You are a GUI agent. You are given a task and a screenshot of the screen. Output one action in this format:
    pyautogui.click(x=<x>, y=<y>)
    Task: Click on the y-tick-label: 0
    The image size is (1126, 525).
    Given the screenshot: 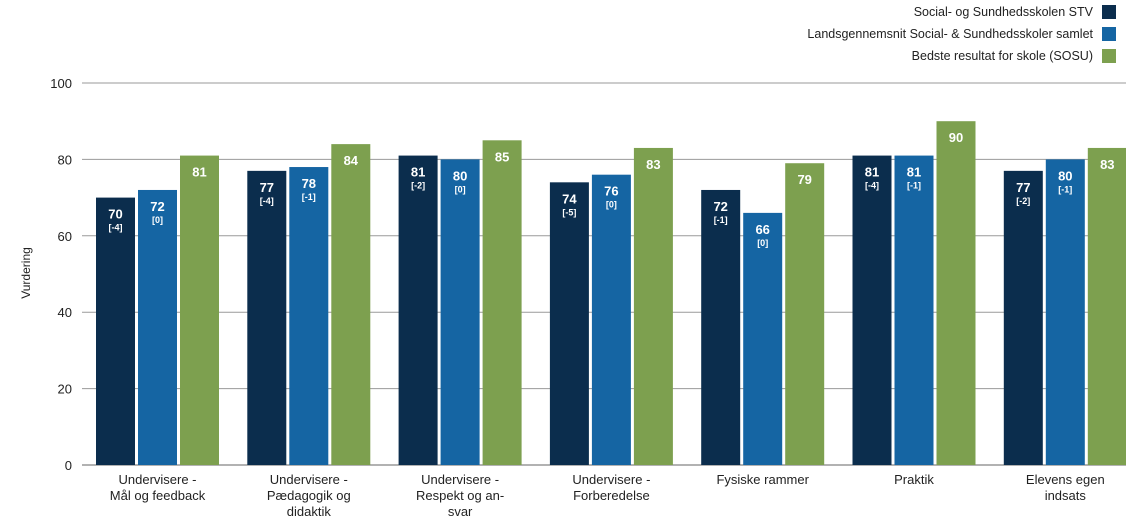 What is the action you would take?
    pyautogui.click(x=68, y=465)
    